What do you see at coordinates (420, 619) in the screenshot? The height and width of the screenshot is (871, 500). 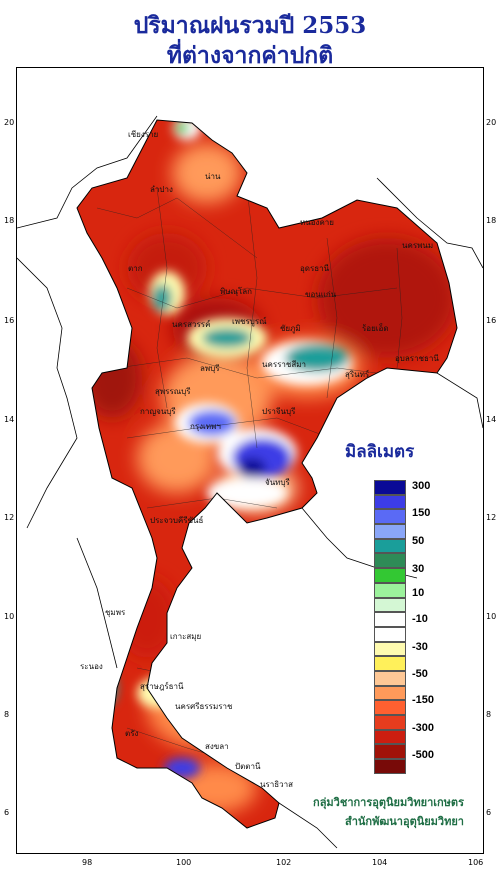 I see `legend-label: -10` at bounding box center [420, 619].